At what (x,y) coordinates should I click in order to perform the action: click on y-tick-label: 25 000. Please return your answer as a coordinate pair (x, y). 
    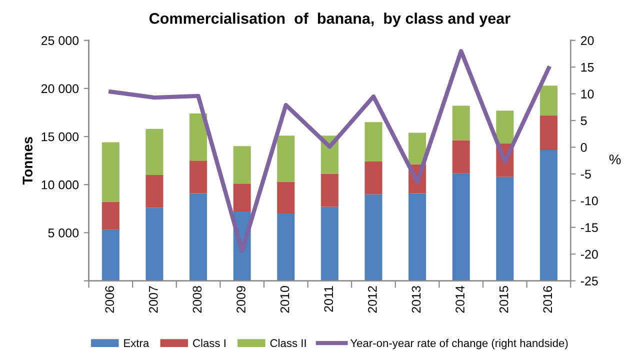
    Looking at the image, I should click on (60, 41).